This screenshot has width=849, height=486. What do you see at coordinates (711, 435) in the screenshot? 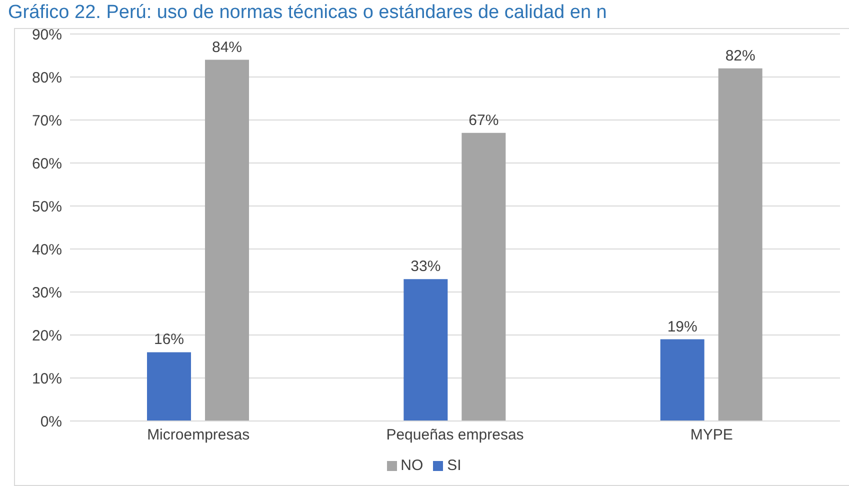
I see `x-tick-label: MYPE` at bounding box center [711, 435].